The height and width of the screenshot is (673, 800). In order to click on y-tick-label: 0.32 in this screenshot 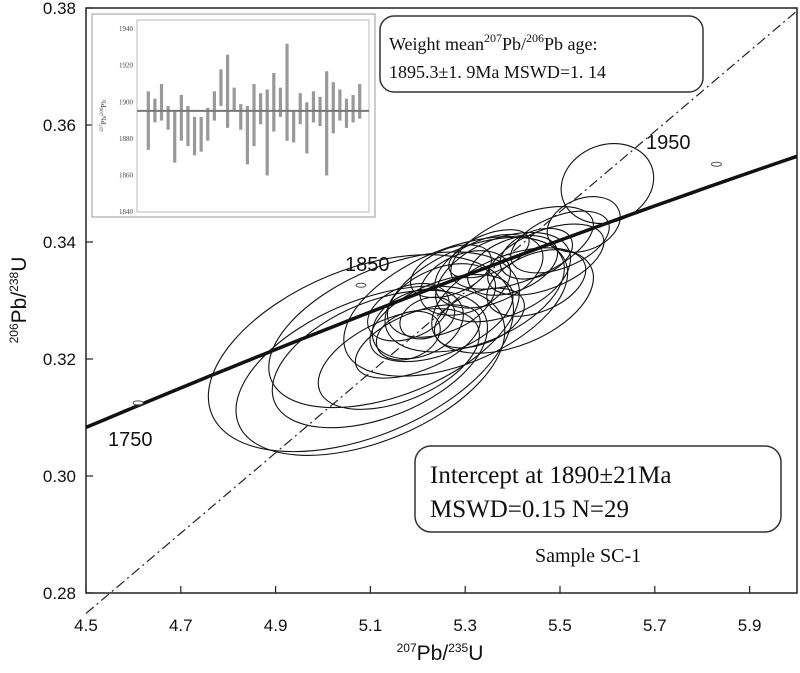, I will do `click(59, 359)`.